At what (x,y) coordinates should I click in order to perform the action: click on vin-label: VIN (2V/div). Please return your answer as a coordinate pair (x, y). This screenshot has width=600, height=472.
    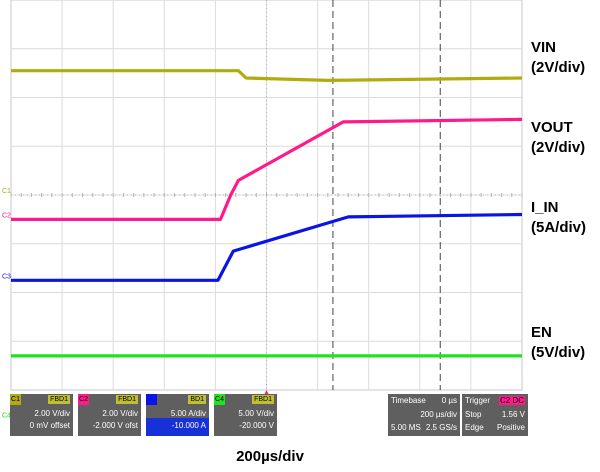
    Looking at the image, I should click on (558, 58).